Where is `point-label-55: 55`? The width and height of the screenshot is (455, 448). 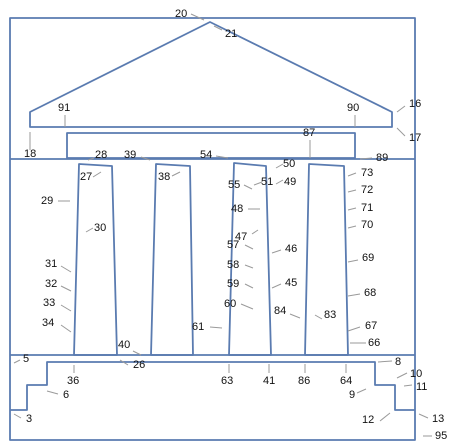
point-label-55: 55 is located at coordinates (234, 185).